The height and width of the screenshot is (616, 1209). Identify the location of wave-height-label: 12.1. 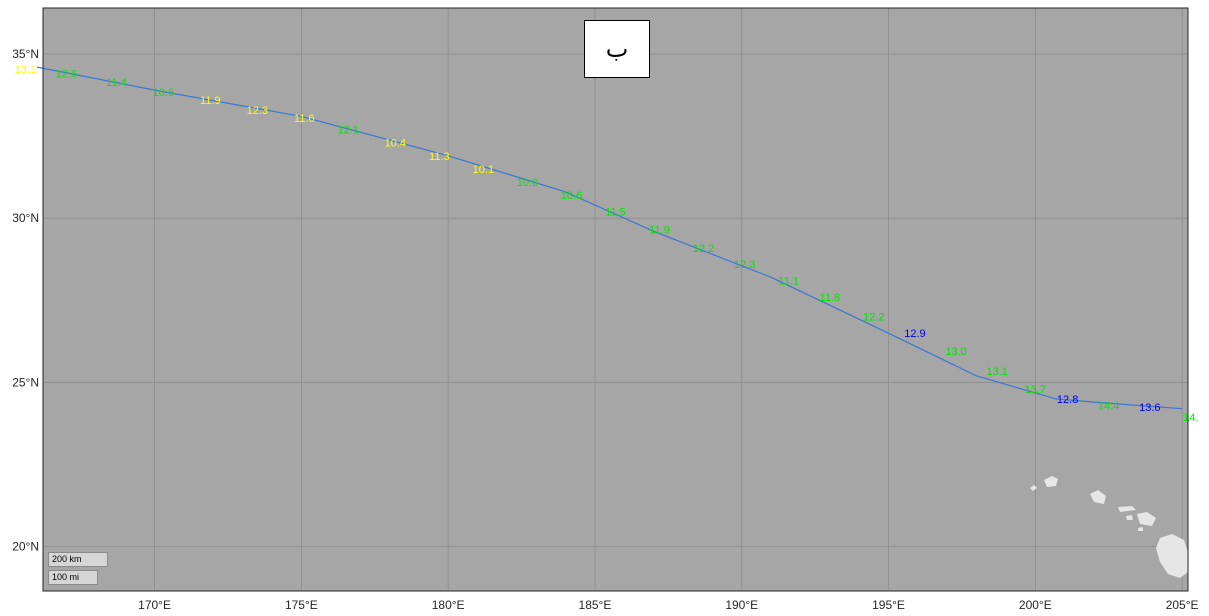
(348, 131).